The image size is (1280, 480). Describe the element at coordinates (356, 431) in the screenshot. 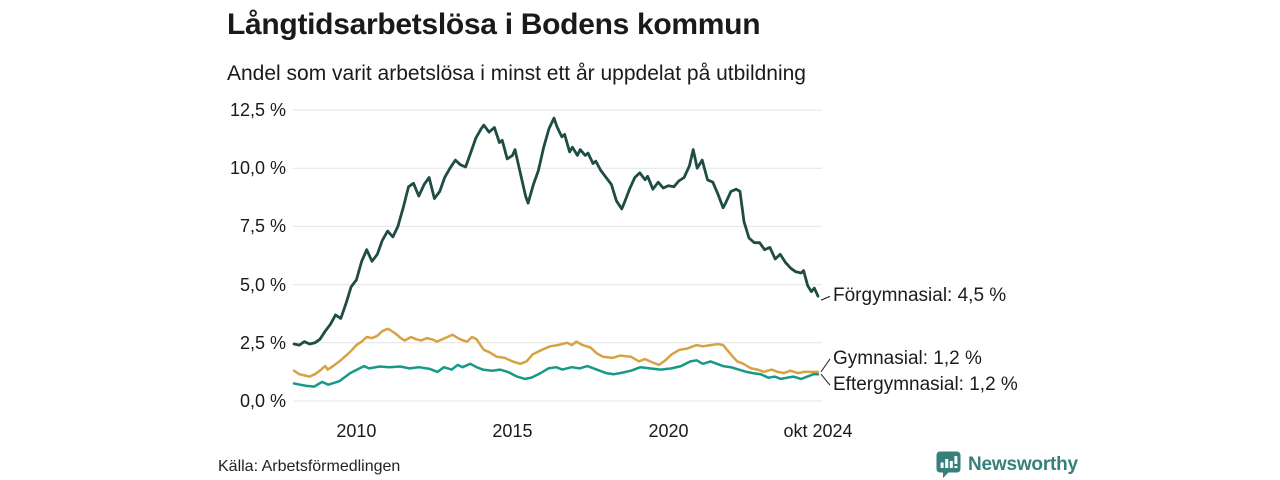

I see `x-axis-tick-label: 2010` at that location.